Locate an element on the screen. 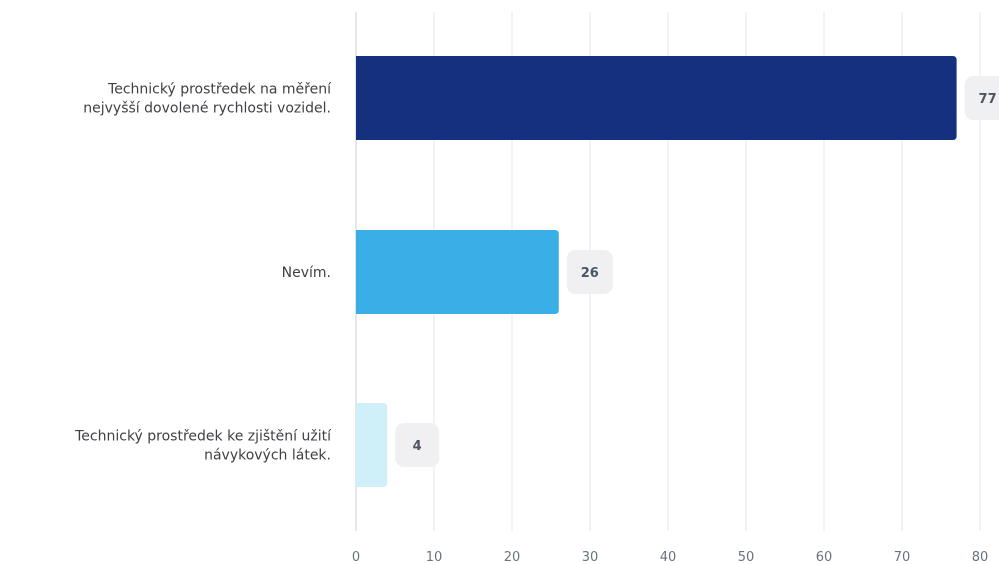  x-tick-label-70: 70 is located at coordinates (902, 557).